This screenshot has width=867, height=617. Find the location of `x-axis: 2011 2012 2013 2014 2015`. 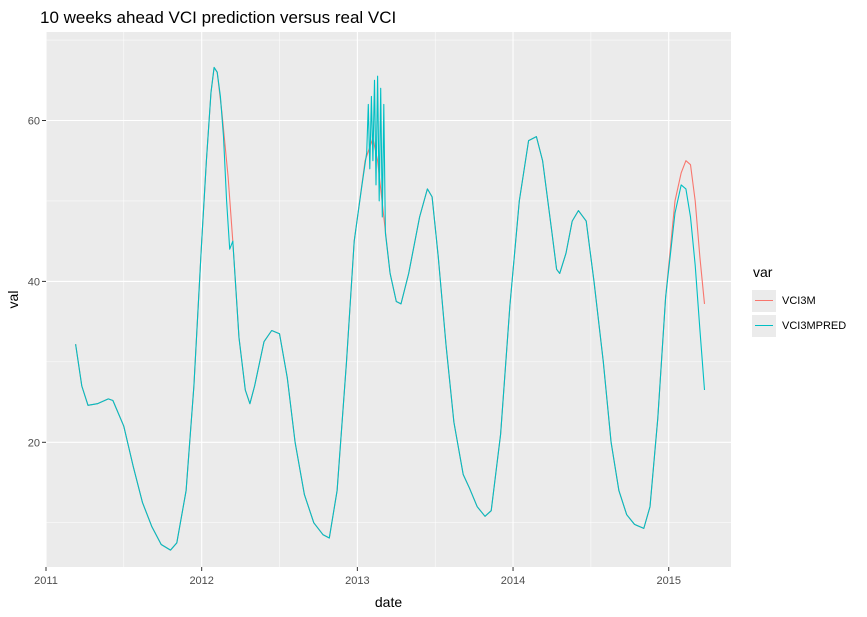

x-axis: 2011 2012 2013 2014 2015 is located at coordinates (357, 577).